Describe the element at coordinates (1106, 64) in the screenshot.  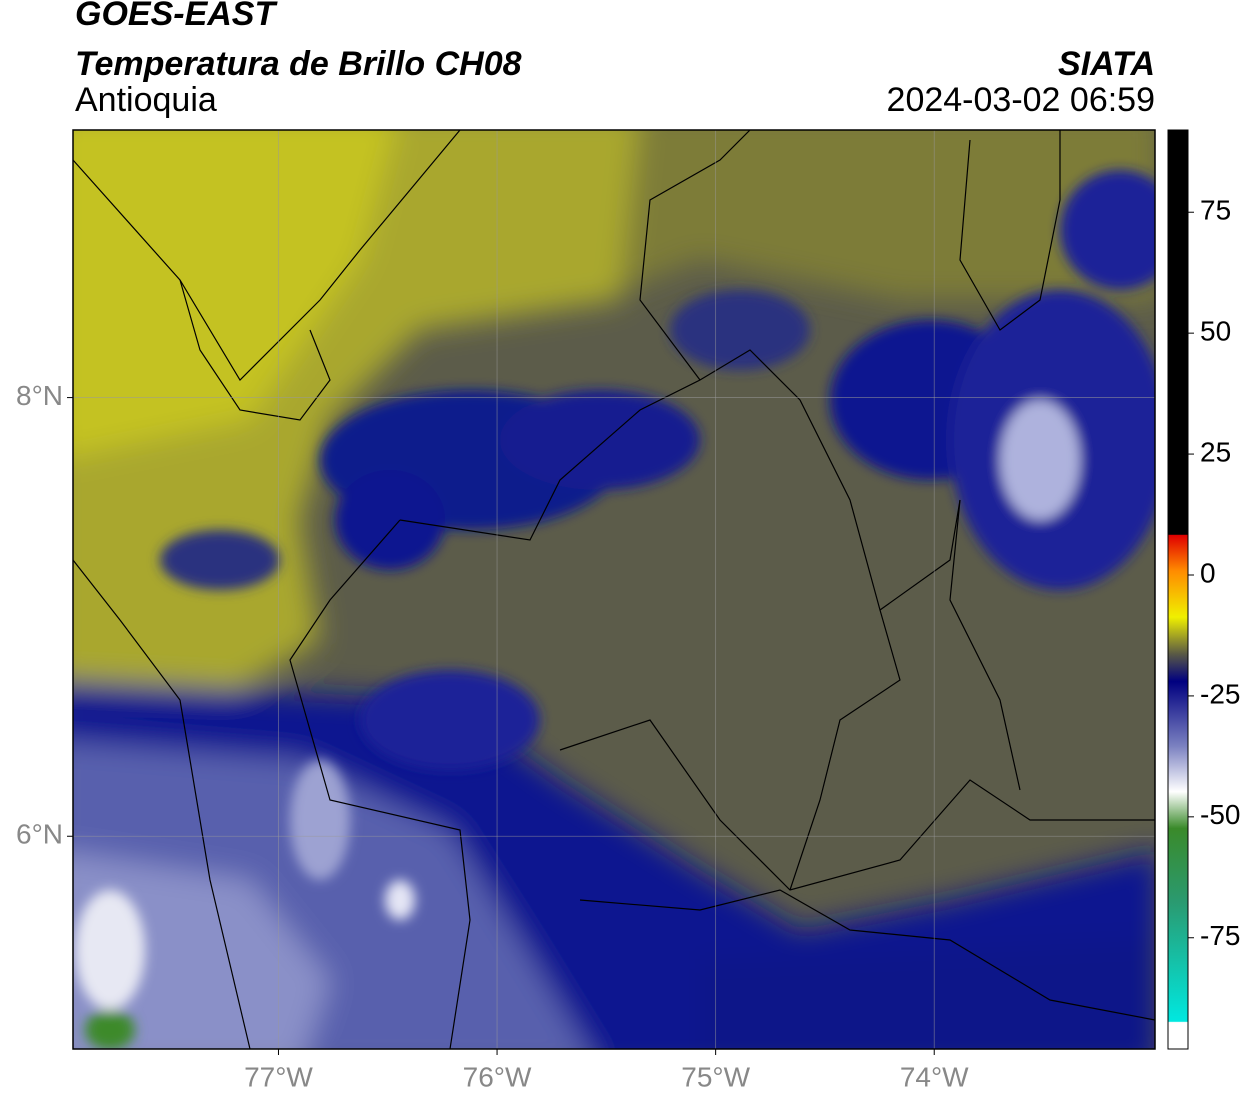
I see `source: SIATA` at that location.